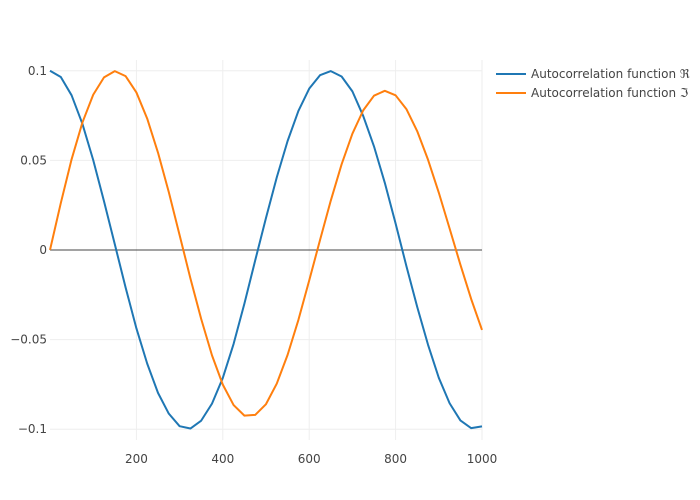 The width and height of the screenshot is (700, 500). I want to click on y-tick-label: 0.05, so click(33, 160).